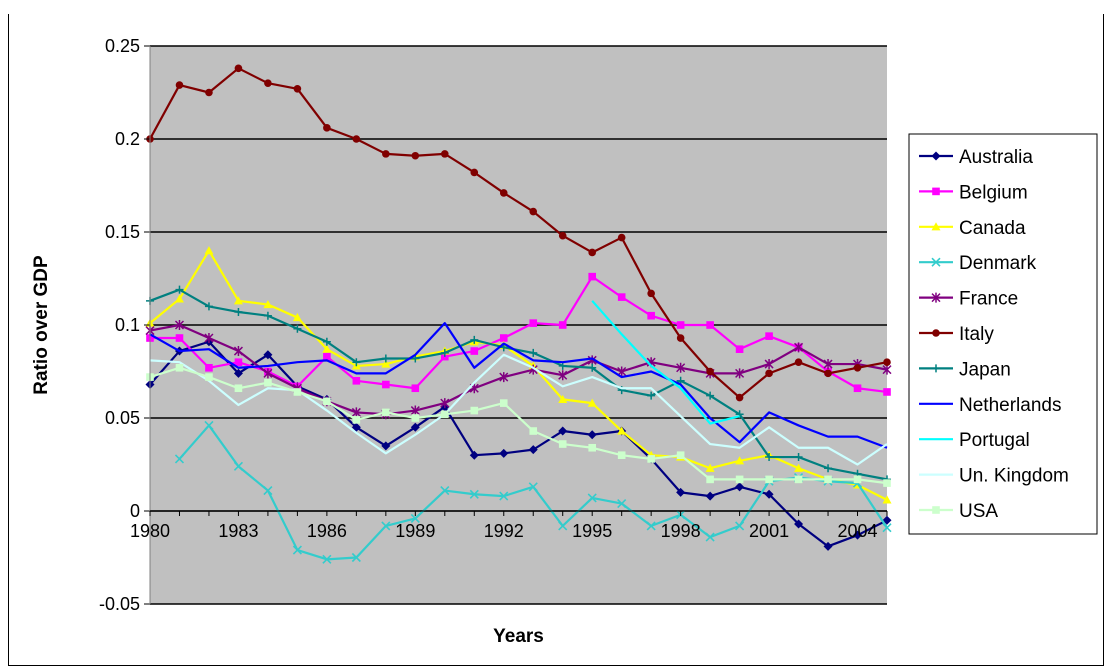  Describe the element at coordinates (978, 263) in the screenshot. I see `legend-item-denmark: Denmark` at that location.